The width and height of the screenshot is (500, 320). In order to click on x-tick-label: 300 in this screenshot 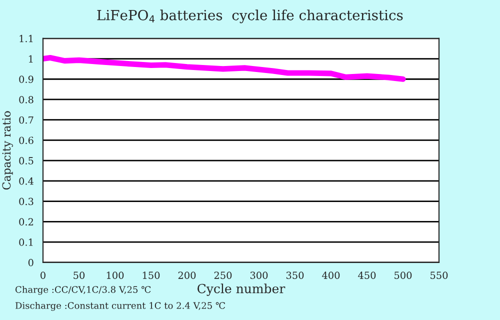, I will do `click(259, 275)`.